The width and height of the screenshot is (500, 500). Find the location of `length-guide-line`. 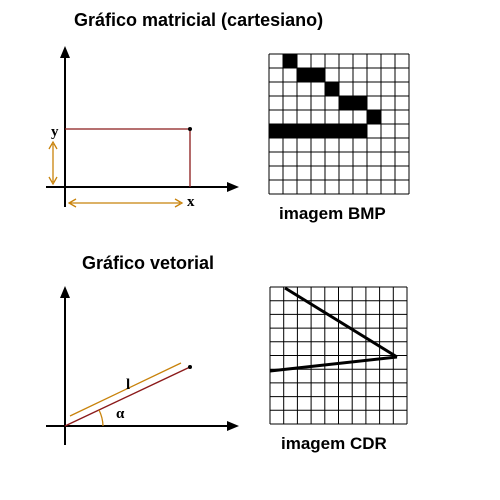

length-guide-line is located at coordinates (125, 389).